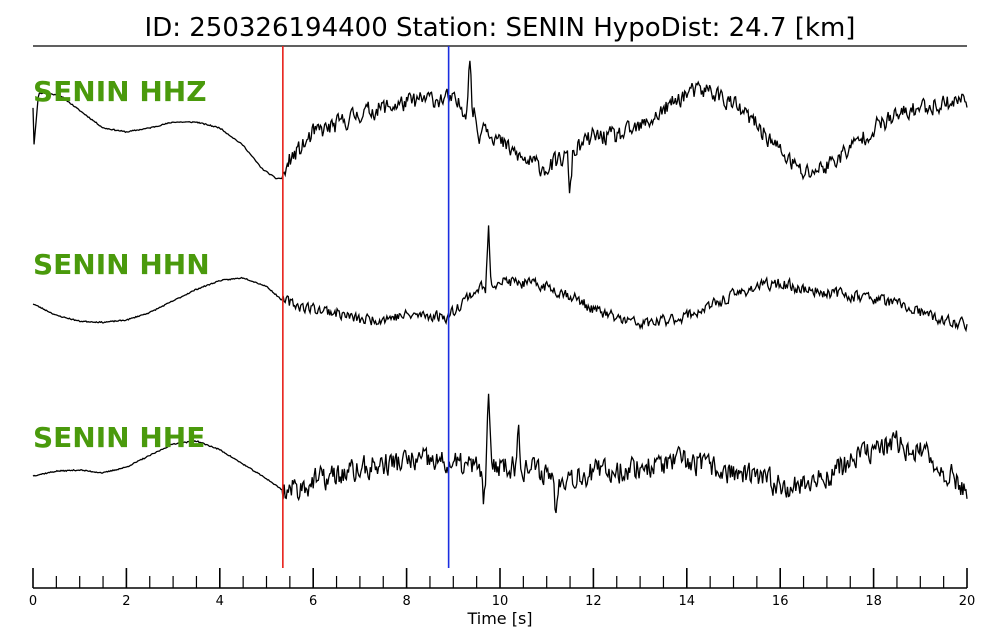  What do you see at coordinates (967, 601) in the screenshot?
I see `x-tick-label: 20` at bounding box center [967, 601].